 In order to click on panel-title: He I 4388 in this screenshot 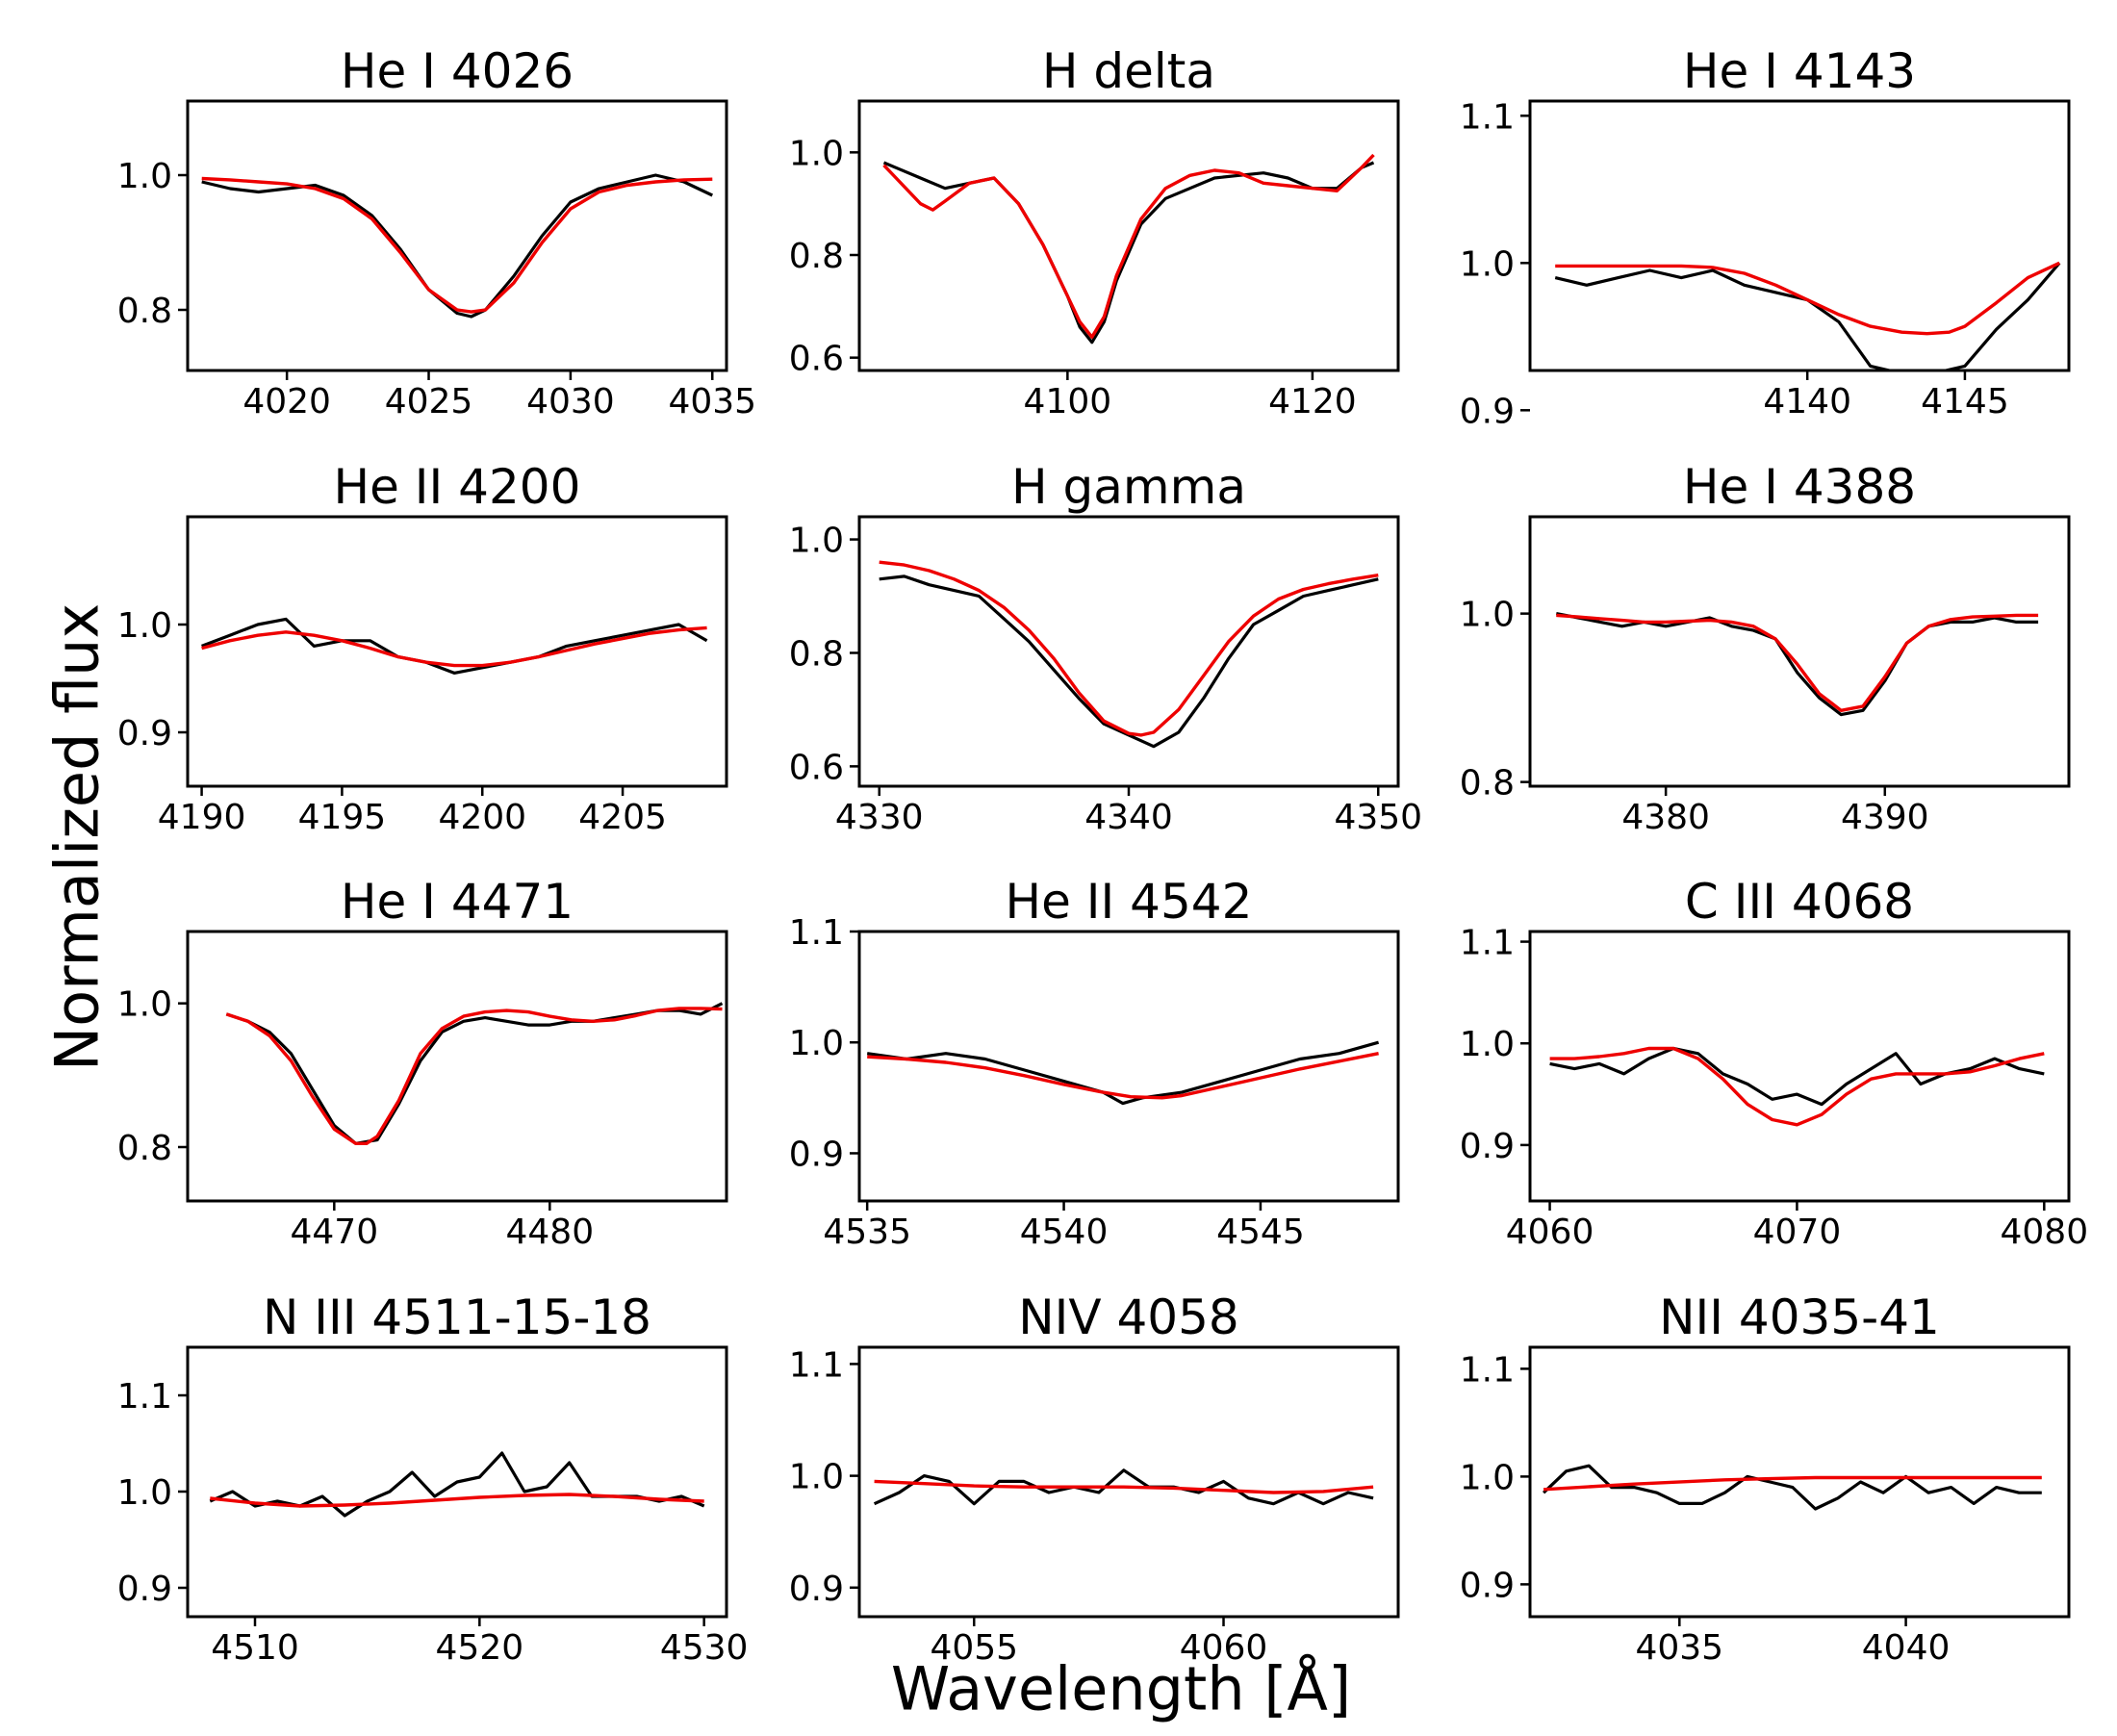, I will do `click(1800, 487)`.